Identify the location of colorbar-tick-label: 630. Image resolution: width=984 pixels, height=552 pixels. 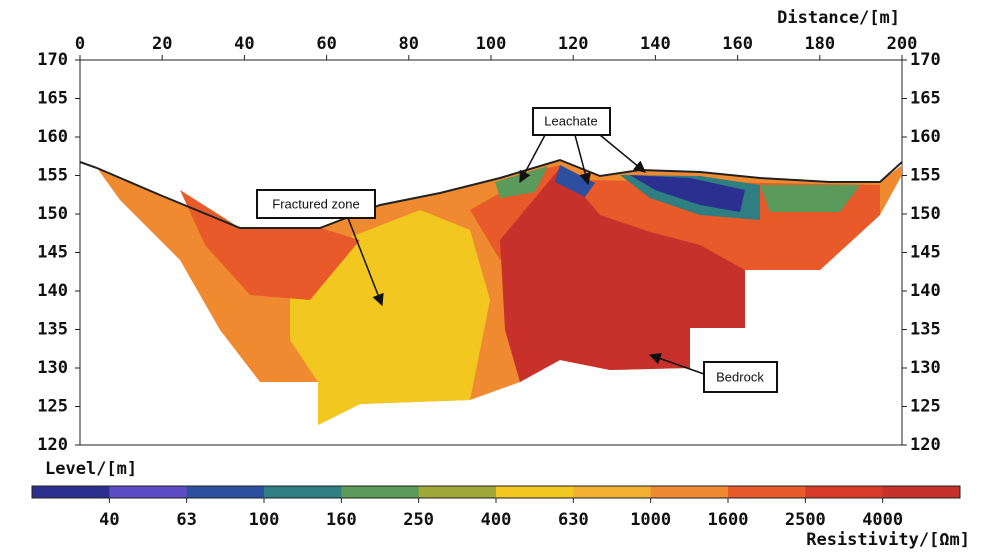
(573, 520).